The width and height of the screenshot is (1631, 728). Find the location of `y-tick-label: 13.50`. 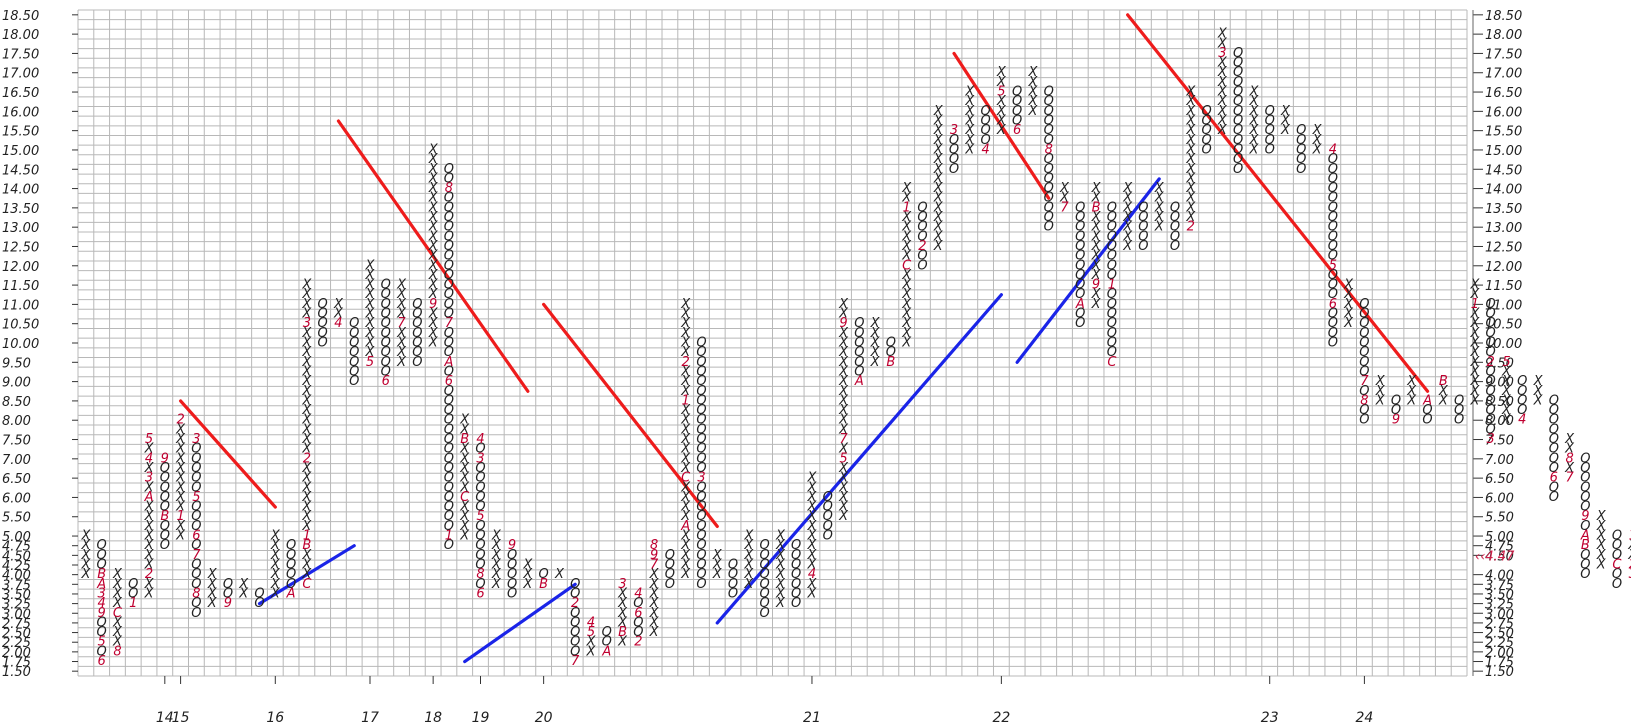

y-tick-label: 13.50 is located at coordinates (20, 209).